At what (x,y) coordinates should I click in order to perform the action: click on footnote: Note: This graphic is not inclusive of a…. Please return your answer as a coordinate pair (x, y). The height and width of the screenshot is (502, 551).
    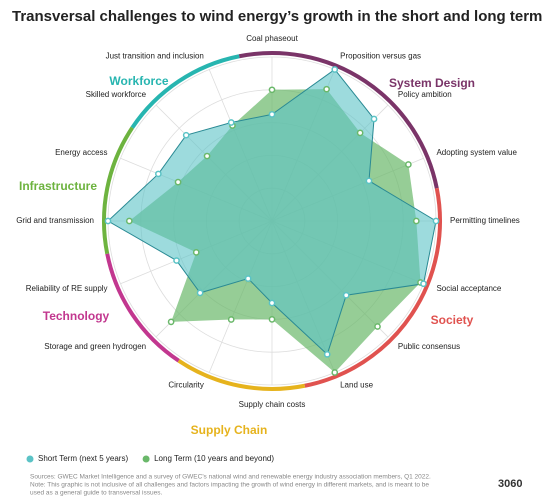
    Looking at the image, I should click on (229, 485).